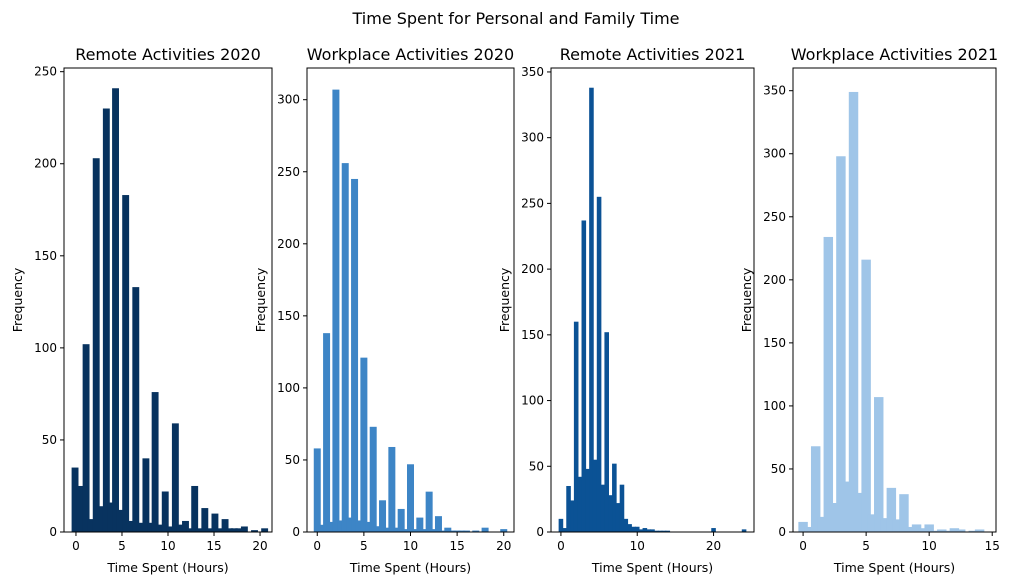 Image resolution: width=1012 pixels, height=585 pixels. What do you see at coordinates (653, 54) in the screenshot?
I see `panel-title: Remote Activities 2021` at bounding box center [653, 54].